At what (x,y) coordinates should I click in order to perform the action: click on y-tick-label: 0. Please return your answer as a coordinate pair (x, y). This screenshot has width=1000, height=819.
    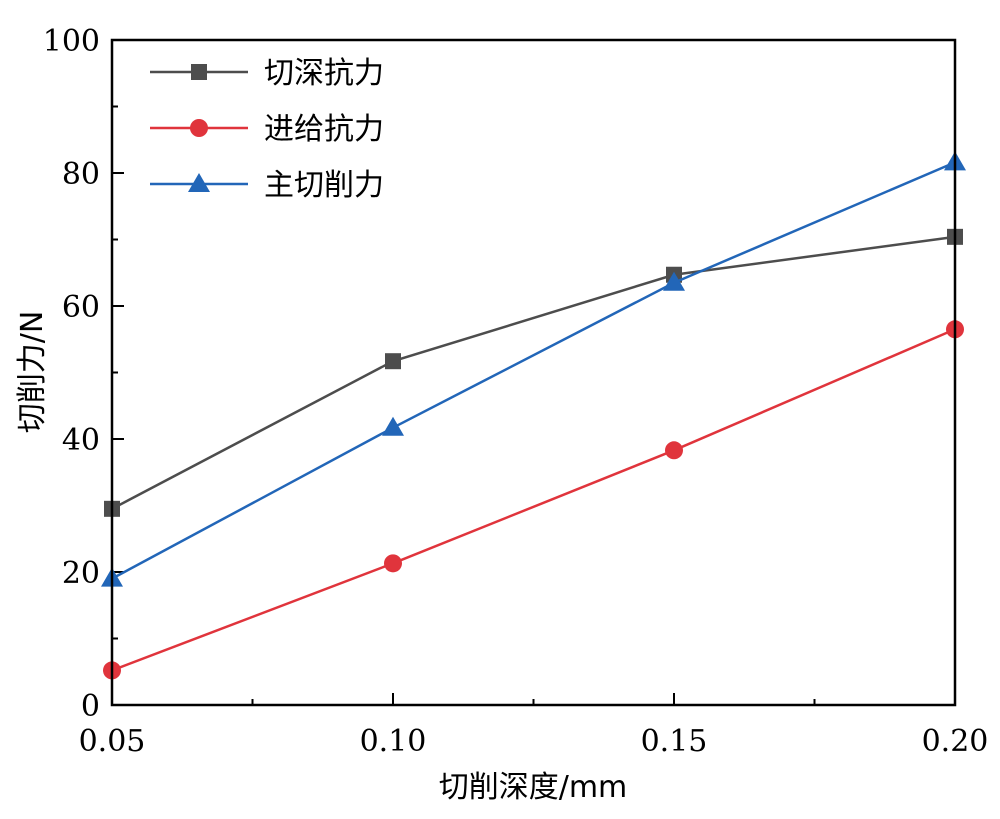
    Looking at the image, I should click on (90, 706).